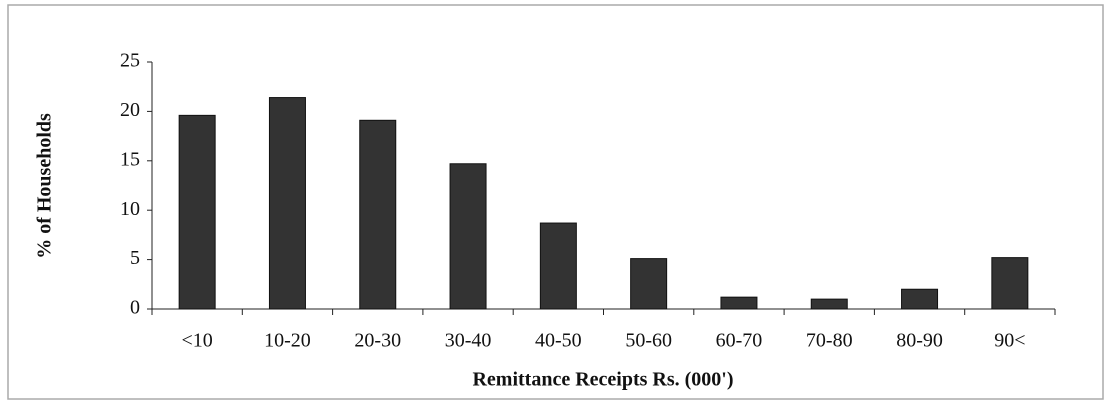 The height and width of the screenshot is (402, 1113). Describe the element at coordinates (135, 258) in the screenshot. I see `y-tick-label: 5` at that location.